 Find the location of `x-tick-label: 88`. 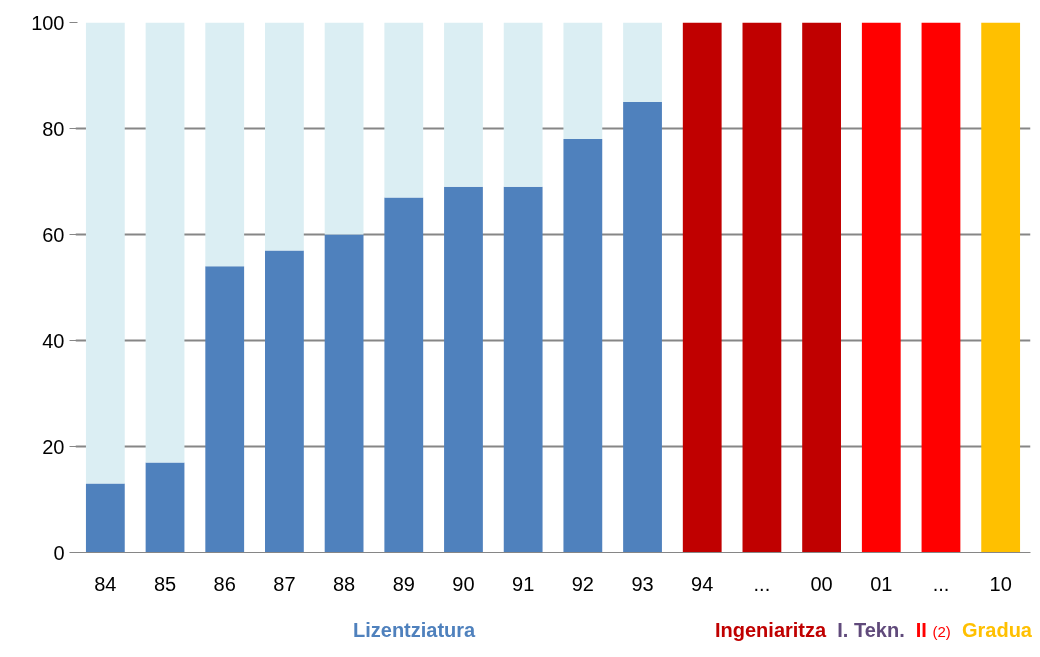

x-tick-label: 88 is located at coordinates (344, 583).